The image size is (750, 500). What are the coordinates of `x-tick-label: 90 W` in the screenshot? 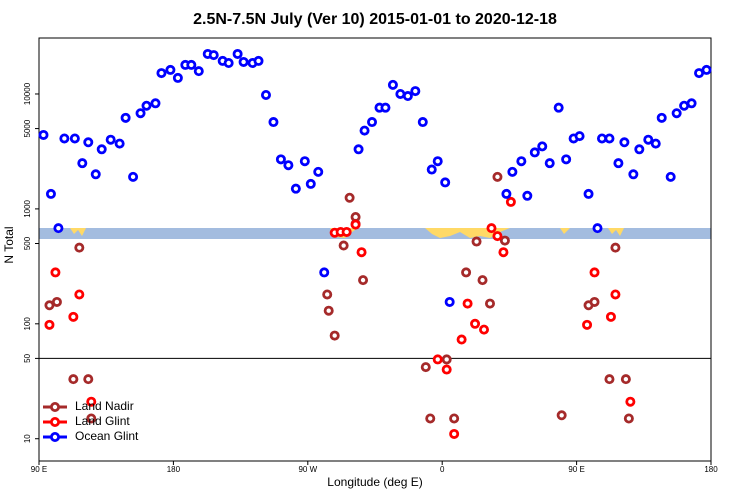 It's located at (307, 469).